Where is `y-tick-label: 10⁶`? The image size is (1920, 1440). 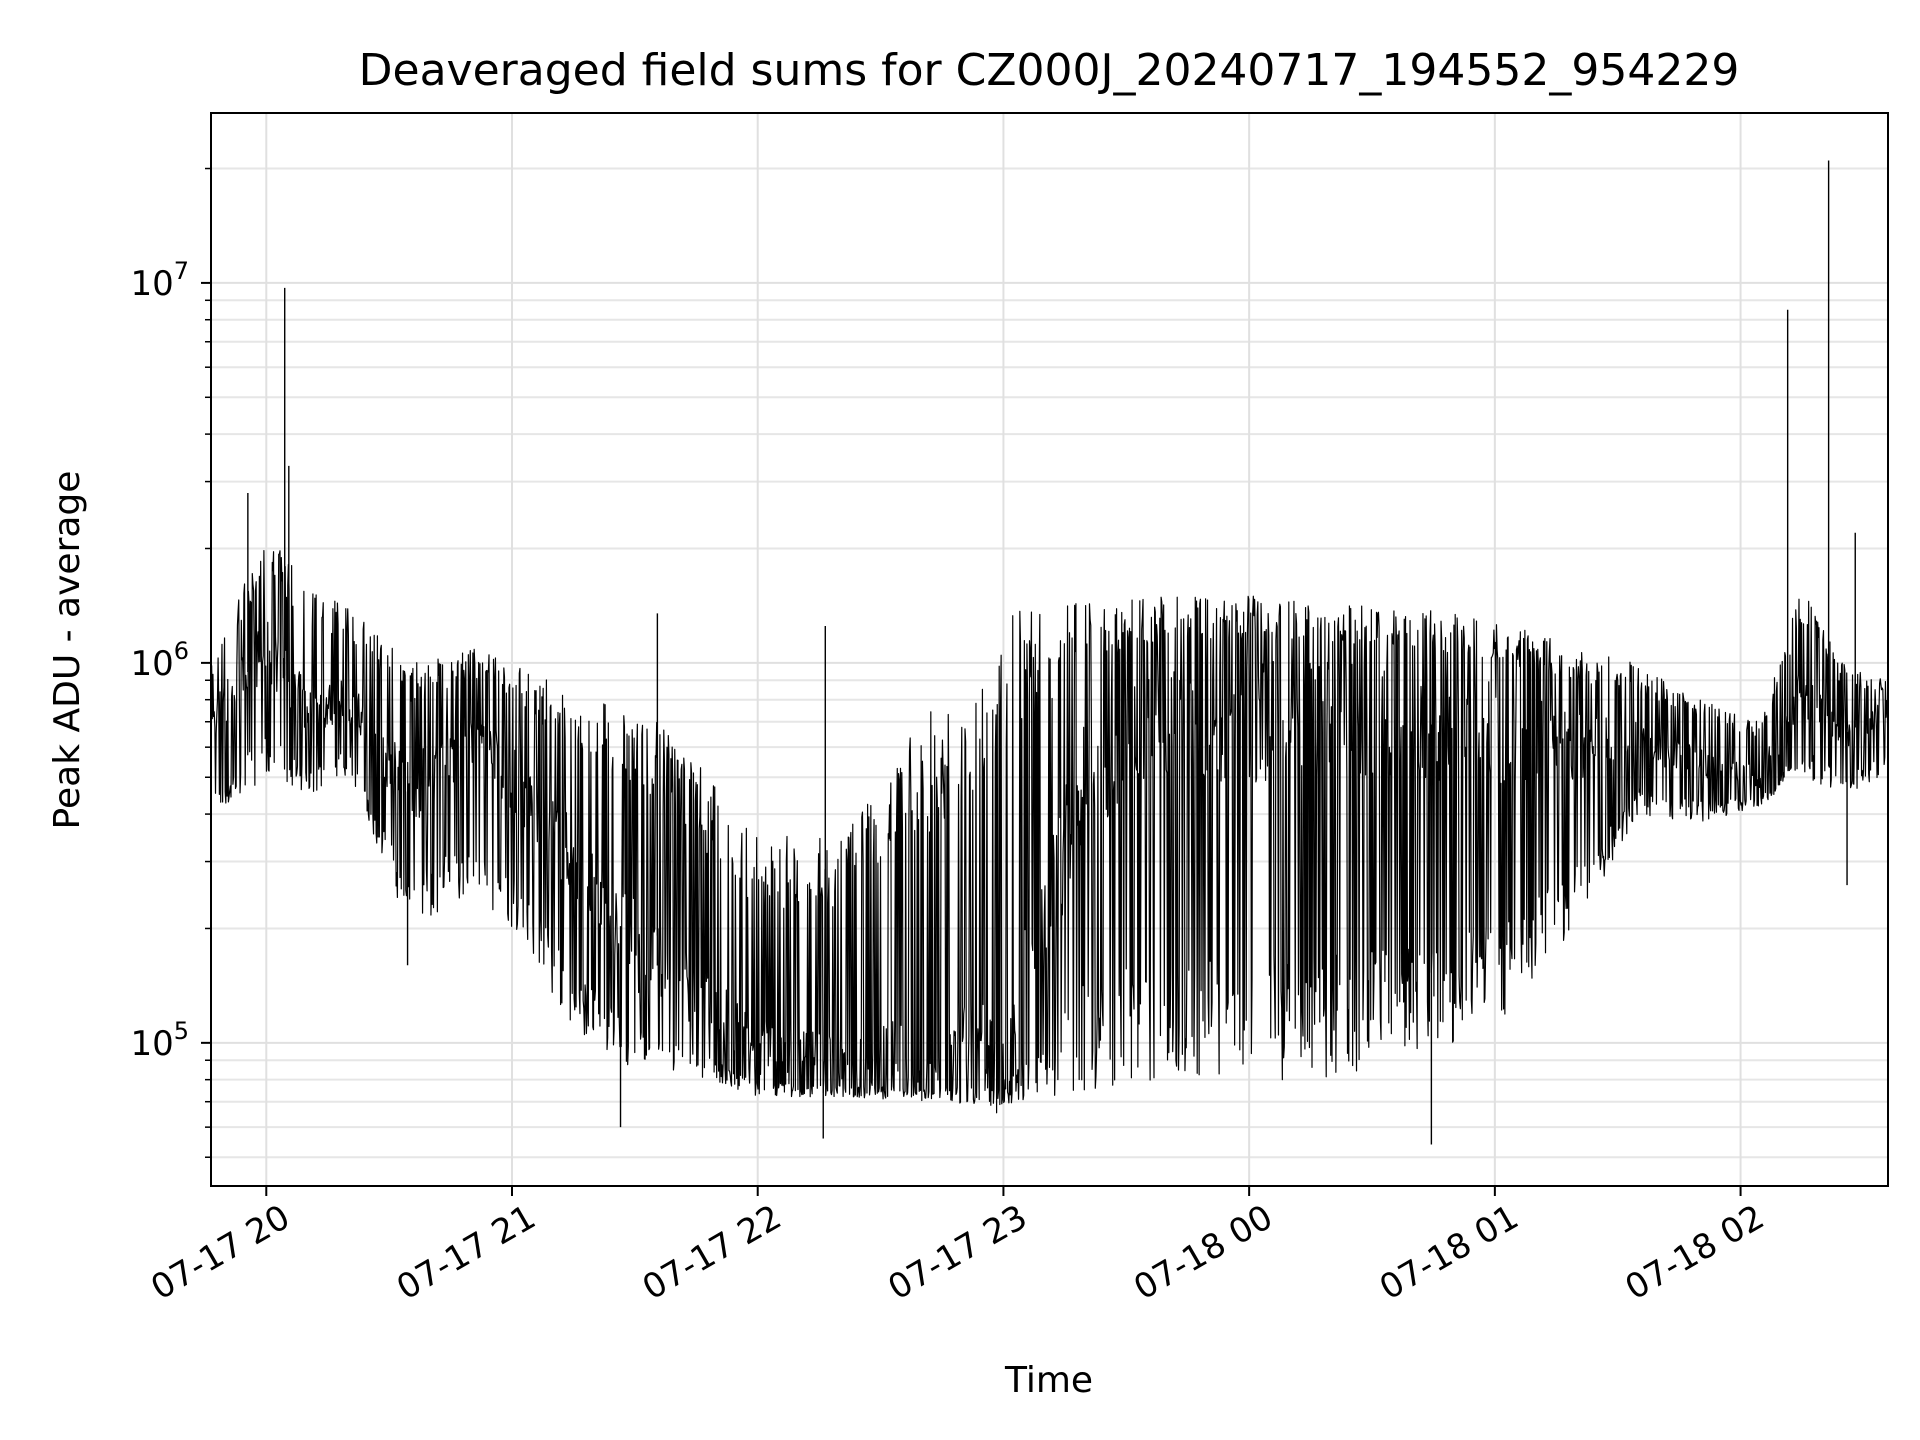 y-tick-label: 10⁶ is located at coordinates (159, 660).